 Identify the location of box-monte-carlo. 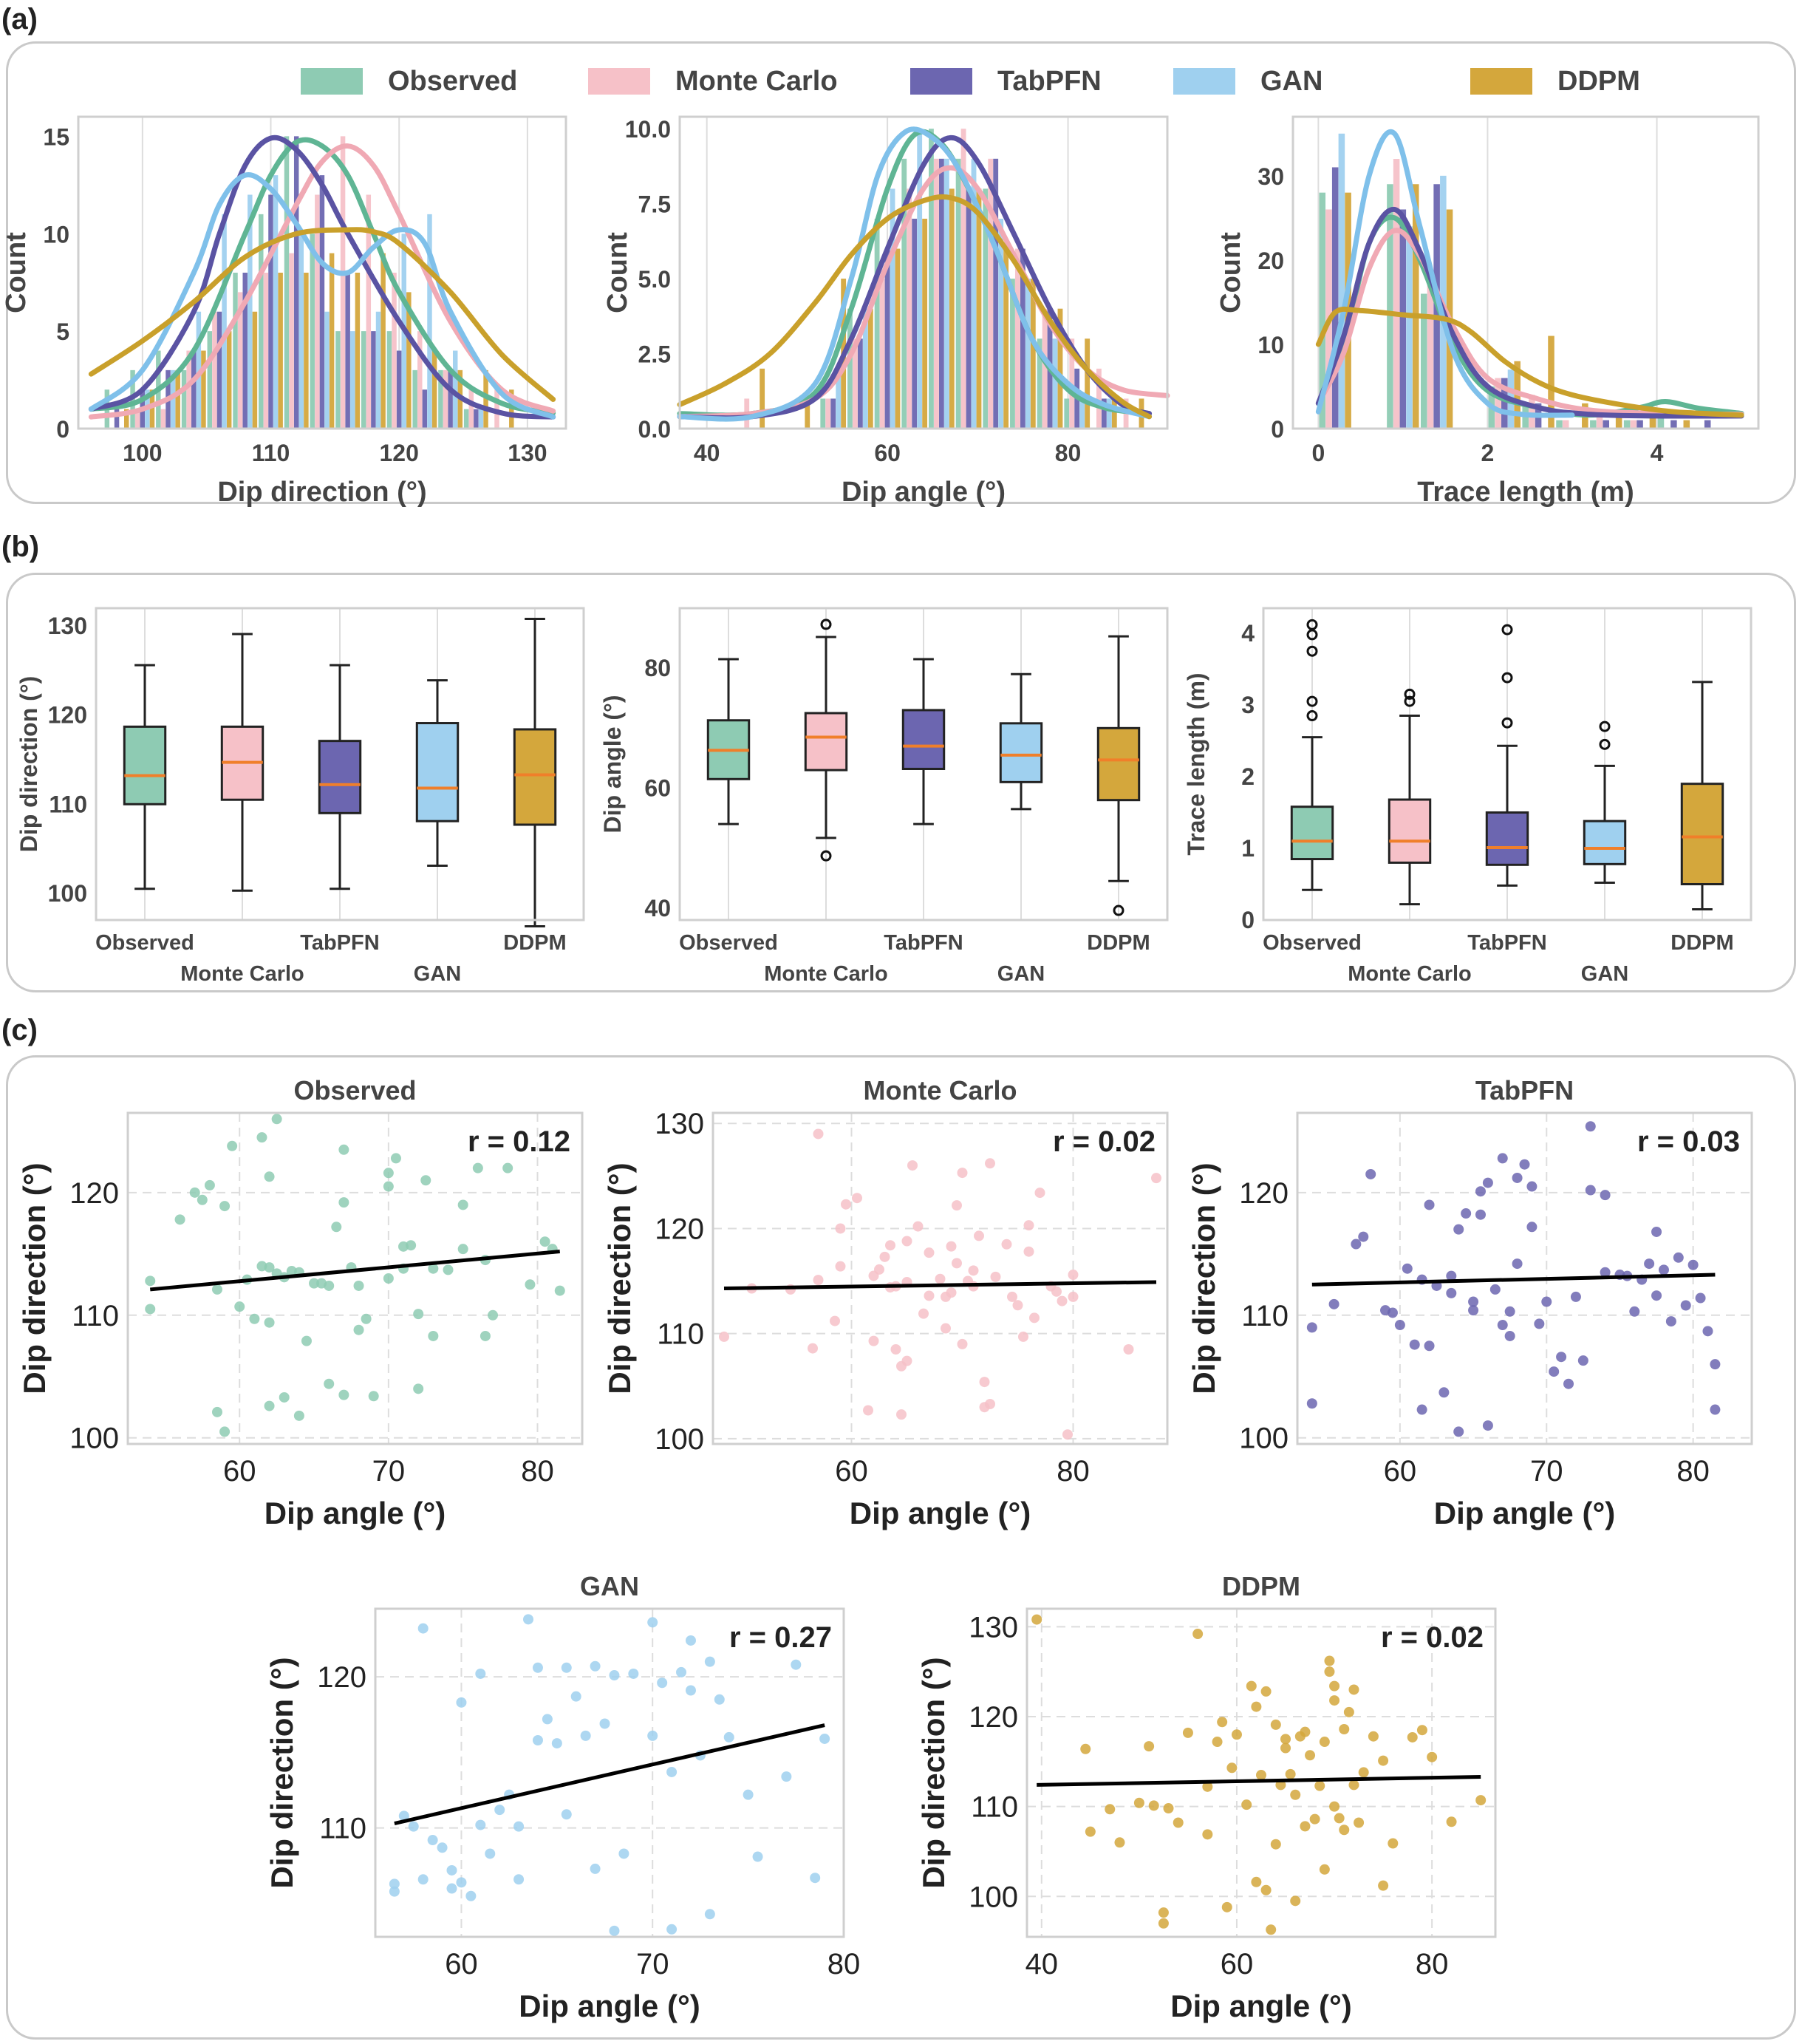
(826, 741).